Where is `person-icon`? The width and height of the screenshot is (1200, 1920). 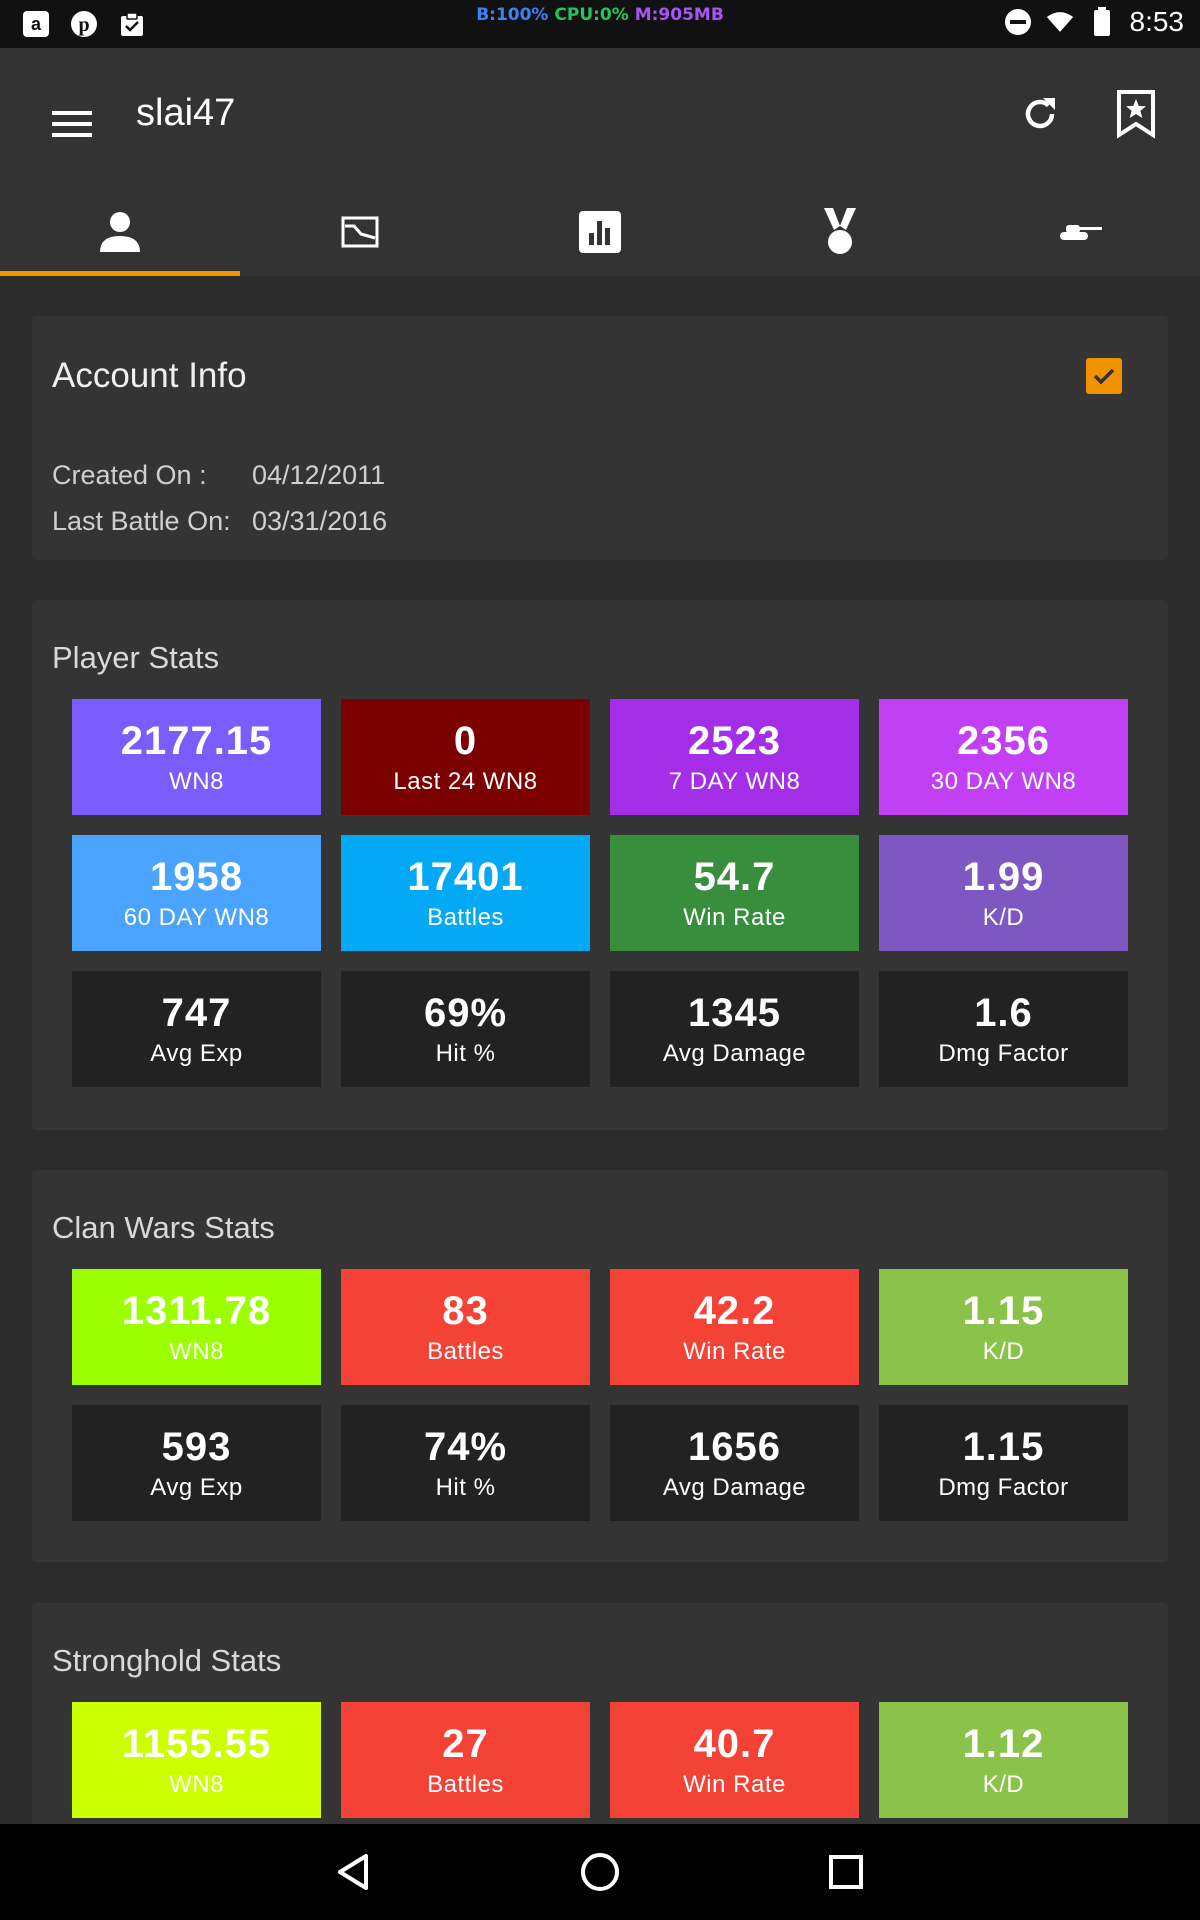
person-icon is located at coordinates (120, 232).